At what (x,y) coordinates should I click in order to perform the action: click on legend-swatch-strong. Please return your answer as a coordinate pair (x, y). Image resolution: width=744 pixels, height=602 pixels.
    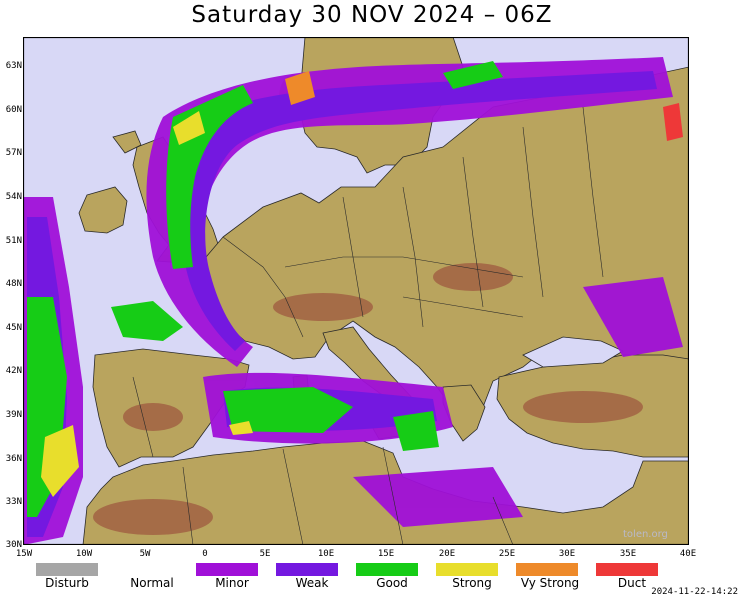
    Looking at the image, I should click on (467, 569).